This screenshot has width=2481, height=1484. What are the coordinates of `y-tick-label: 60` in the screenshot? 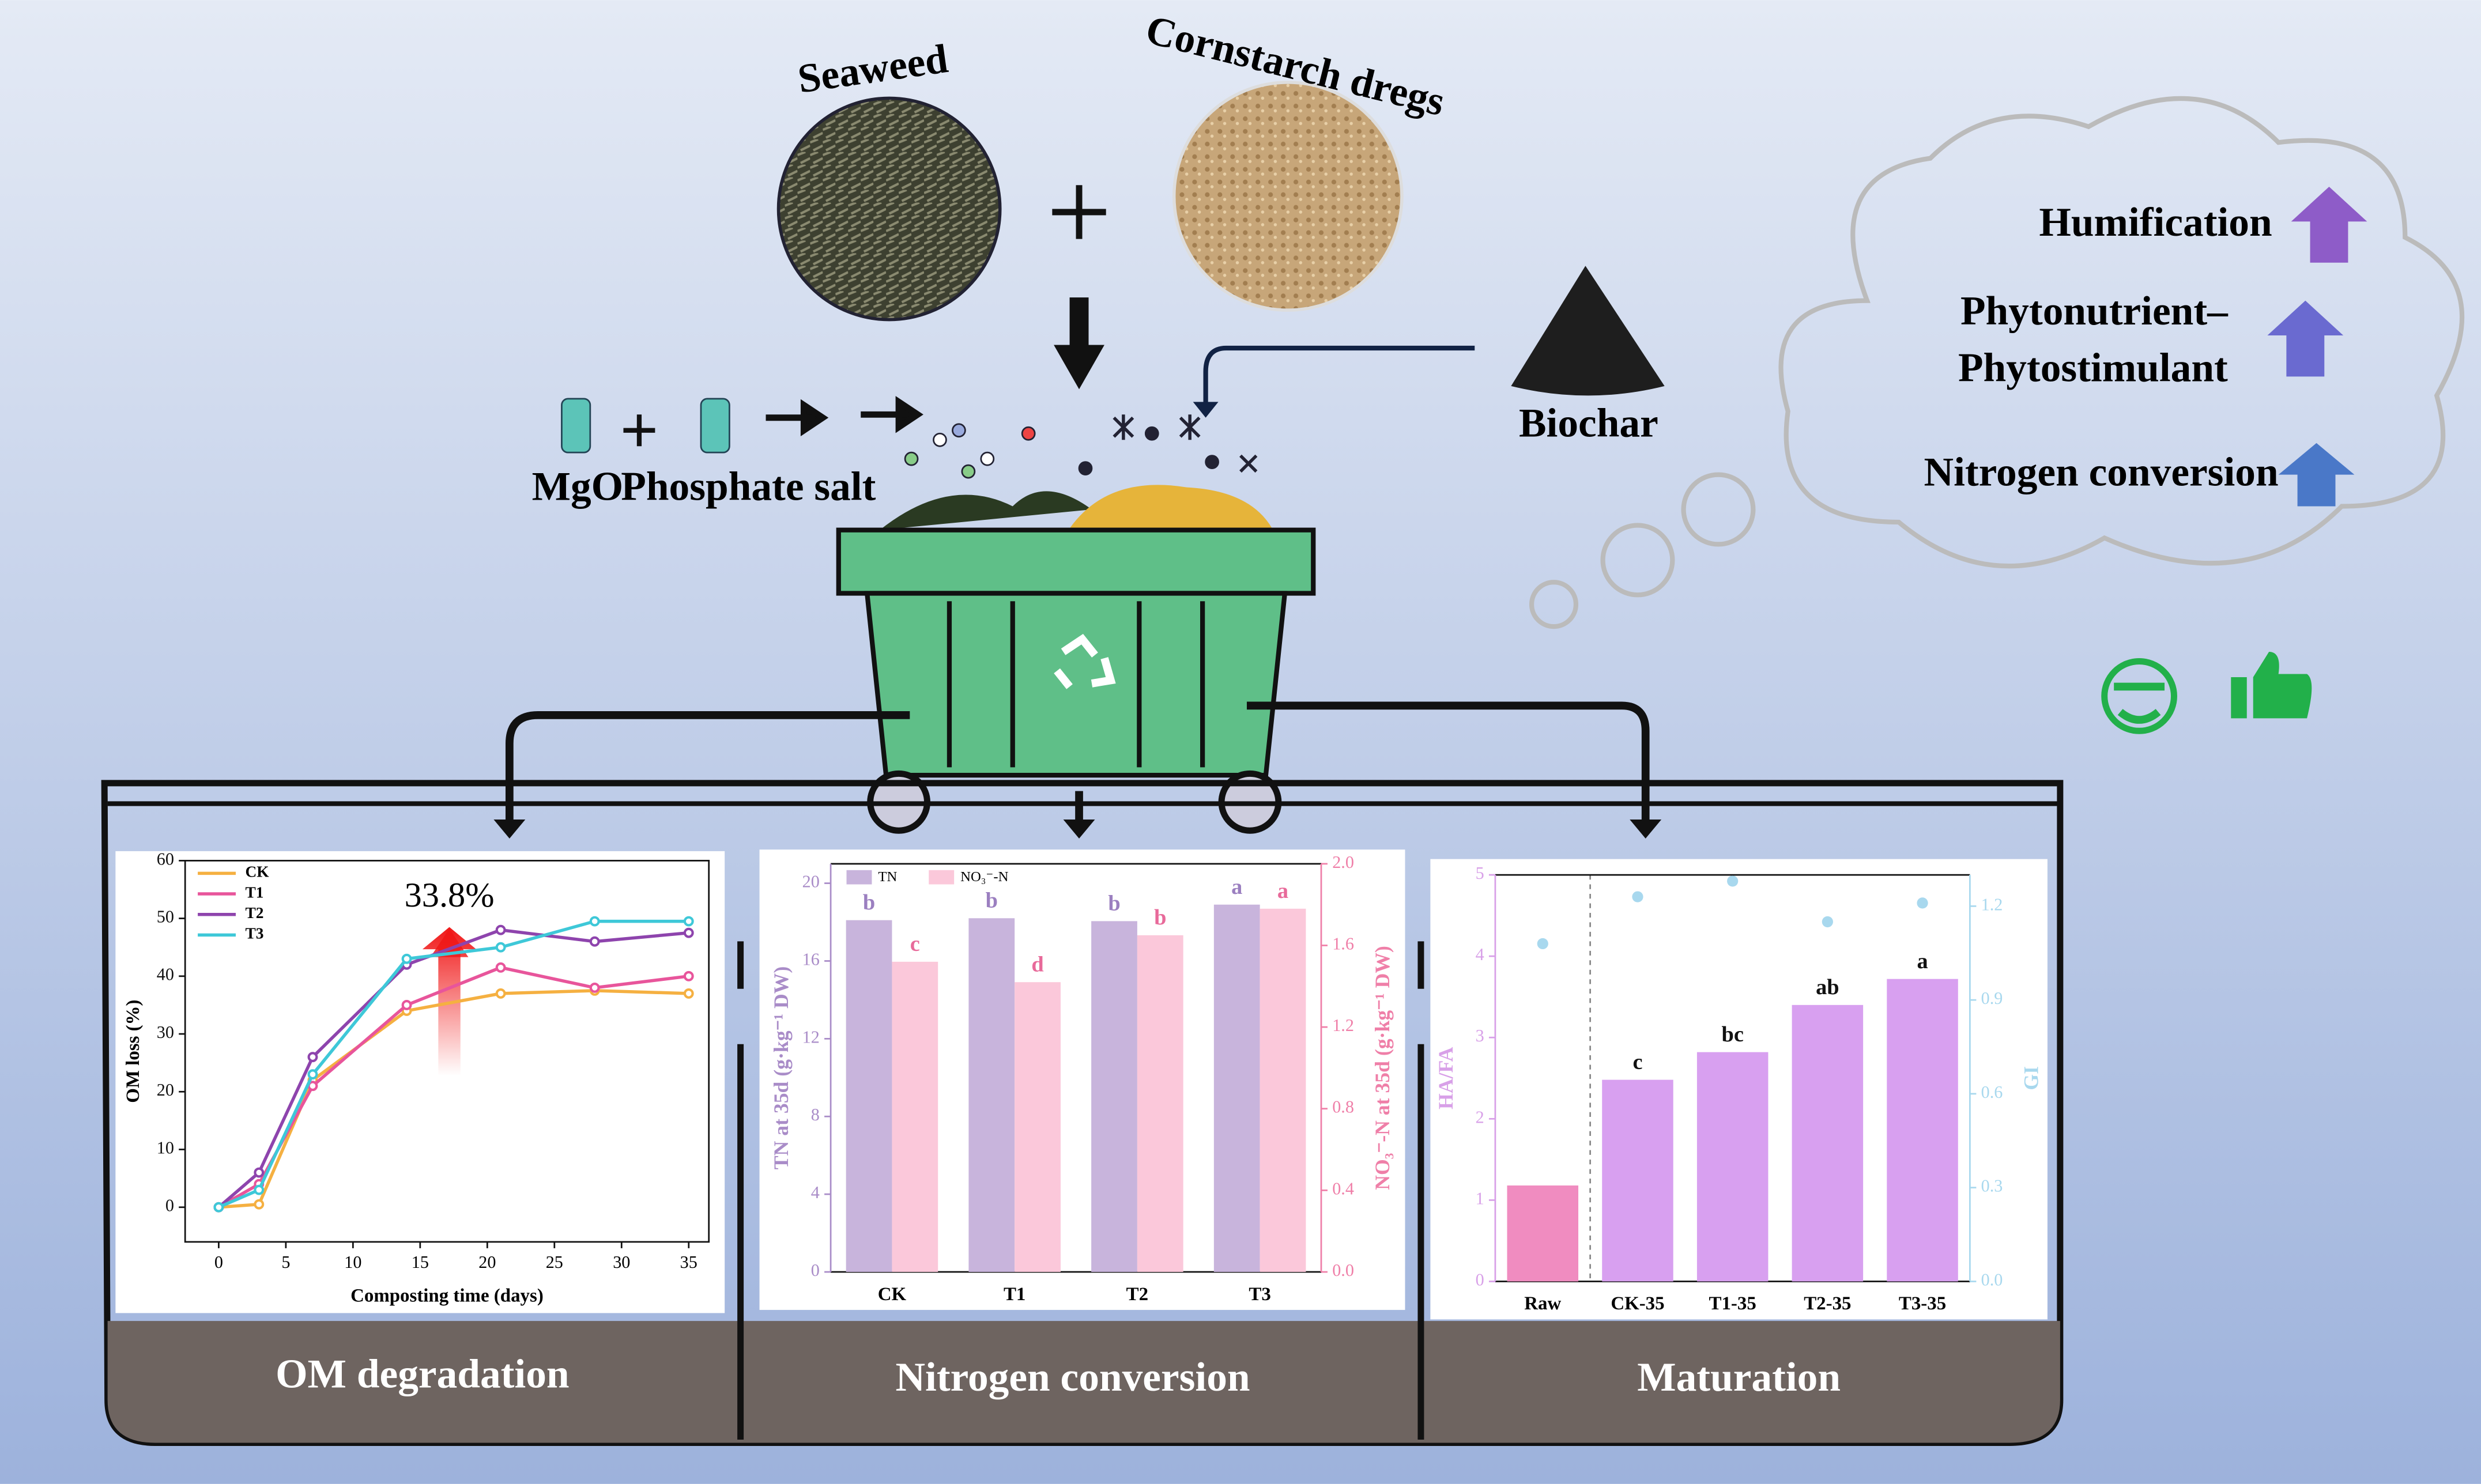 It's located at (165, 859).